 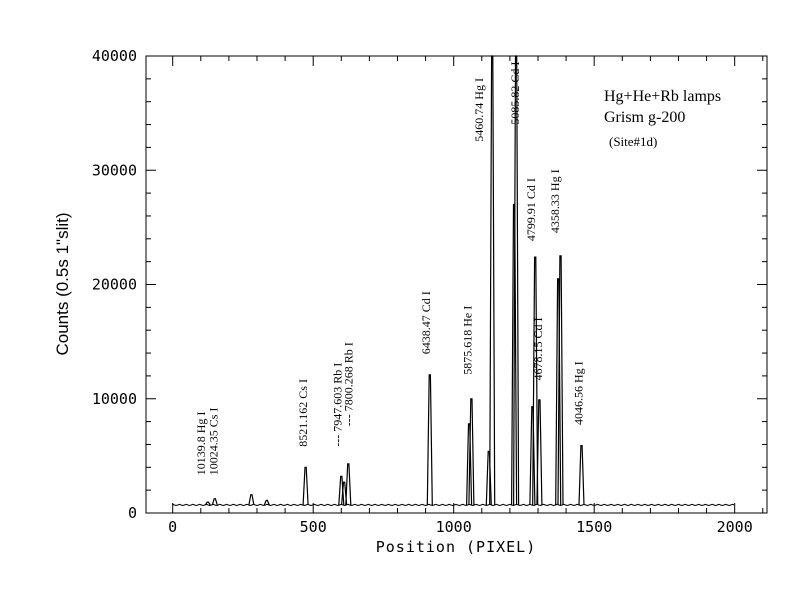 I want to click on y-tick-label: 0, so click(x=132, y=513).